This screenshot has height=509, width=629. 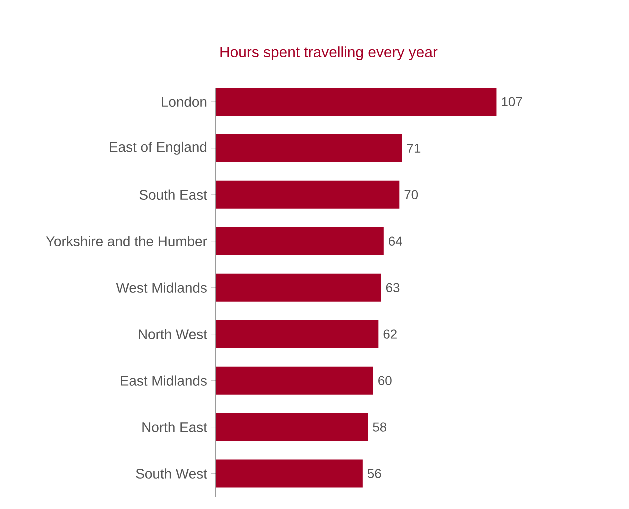 What do you see at coordinates (380, 427) in the screenshot?
I see `data-label: 58` at bounding box center [380, 427].